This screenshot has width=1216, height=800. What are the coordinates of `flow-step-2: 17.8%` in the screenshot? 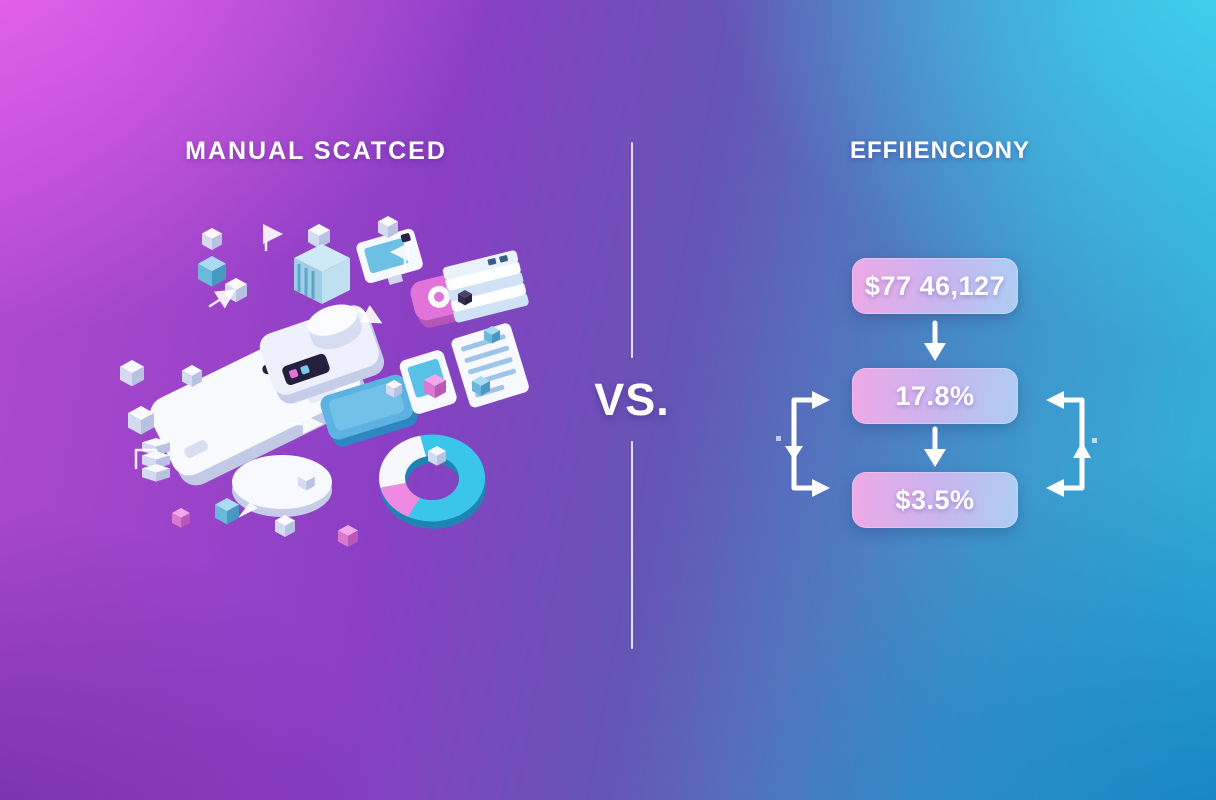 It's located at (935, 396).